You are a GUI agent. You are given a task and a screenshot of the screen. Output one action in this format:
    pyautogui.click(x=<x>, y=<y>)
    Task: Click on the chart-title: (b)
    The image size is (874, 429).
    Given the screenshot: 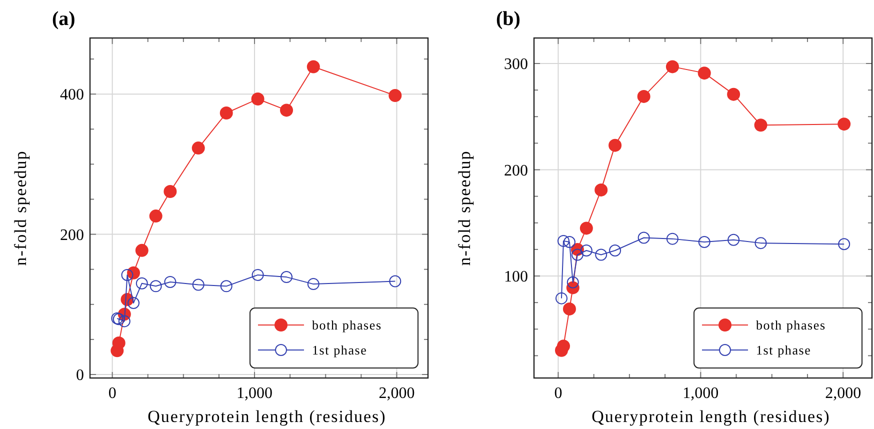 What is the action you would take?
    pyautogui.click(x=508, y=19)
    